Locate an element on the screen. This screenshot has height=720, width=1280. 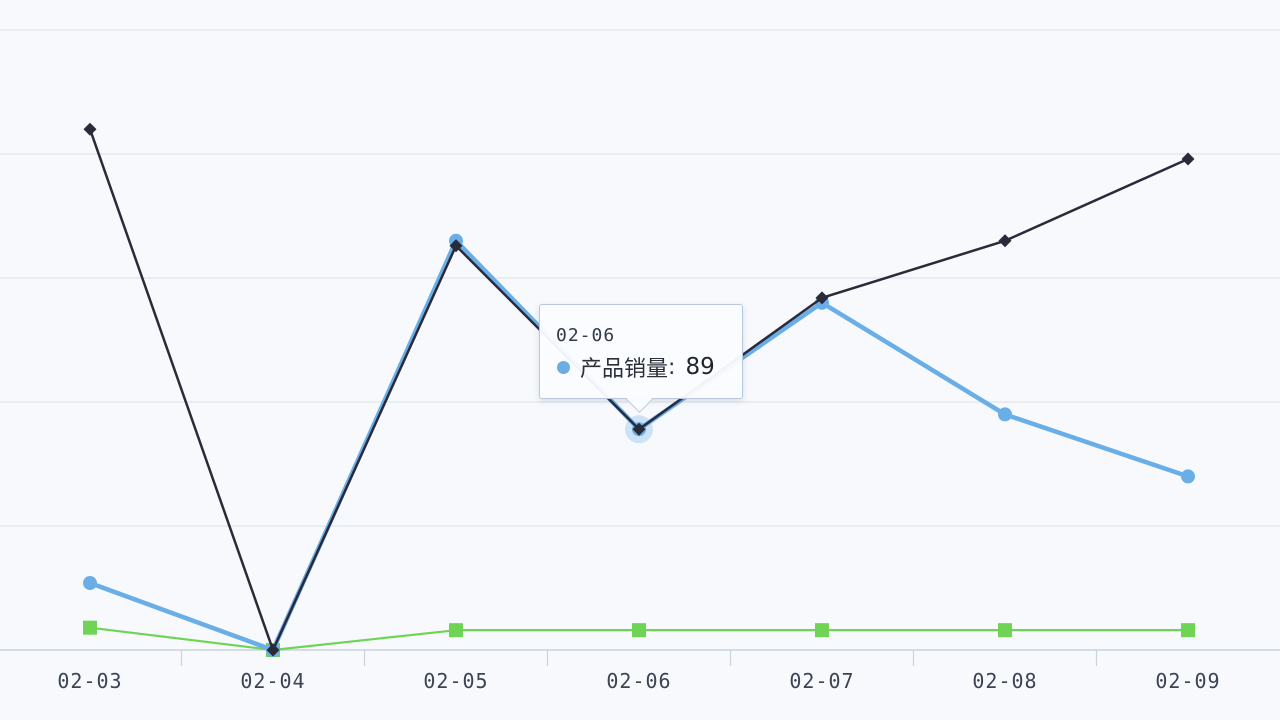
tooltip-series-name: 产品销量 is located at coordinates (624, 369).